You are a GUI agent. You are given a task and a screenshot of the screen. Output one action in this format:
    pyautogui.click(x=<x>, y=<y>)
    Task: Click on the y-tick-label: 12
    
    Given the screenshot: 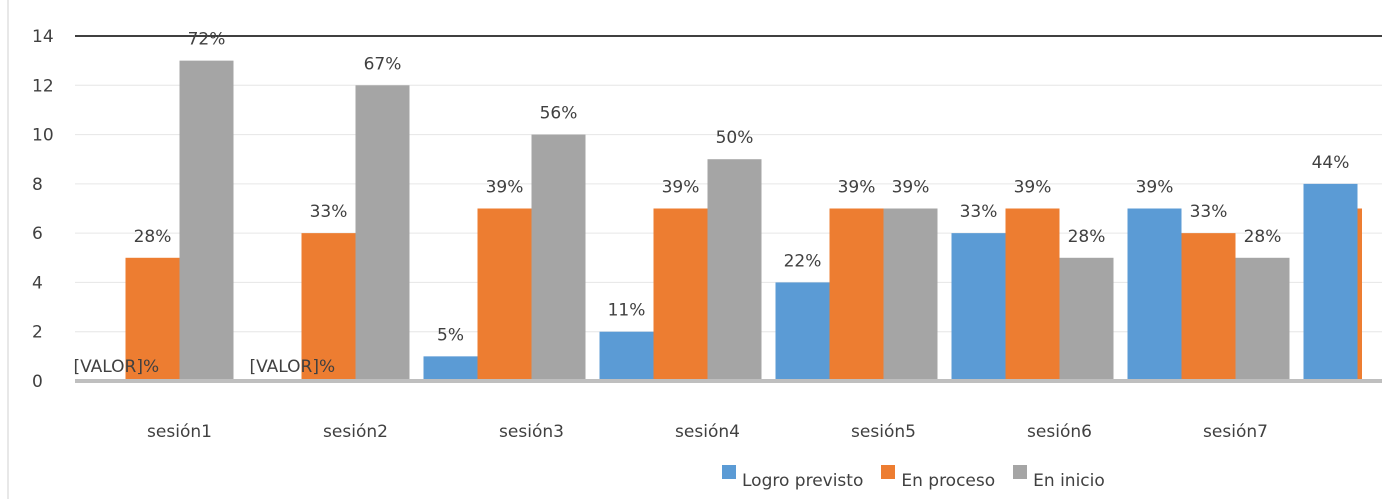 What is the action you would take?
    pyautogui.click(x=43, y=86)
    